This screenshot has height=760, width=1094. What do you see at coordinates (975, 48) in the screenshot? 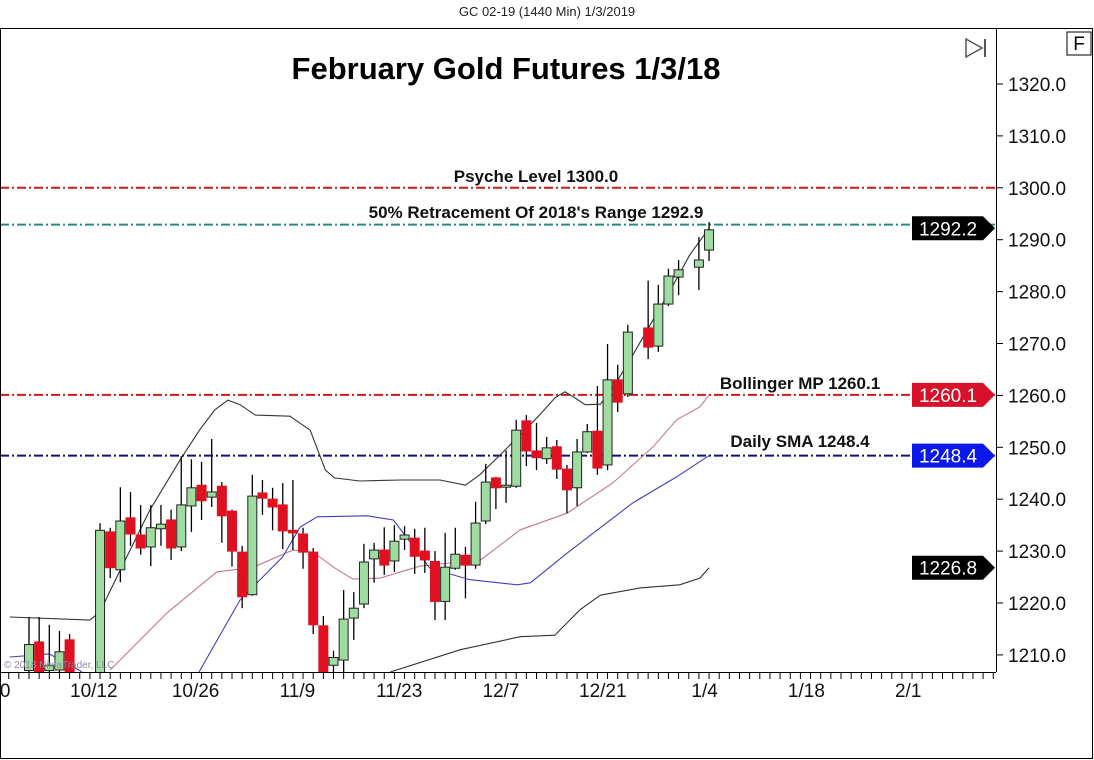
I see `skip-to-end-icon` at bounding box center [975, 48].